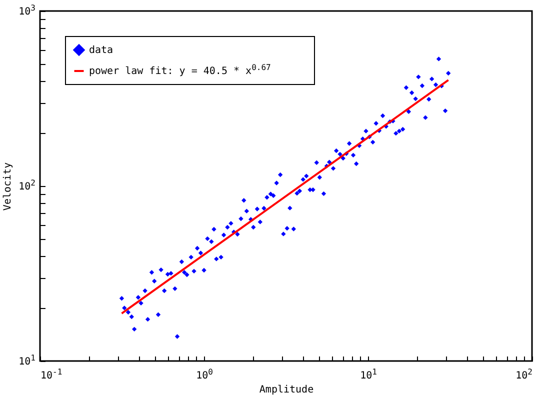  Describe the element at coordinates (51, 374) in the screenshot. I see `x-tick-label: 10$^{-1}$` at that location.